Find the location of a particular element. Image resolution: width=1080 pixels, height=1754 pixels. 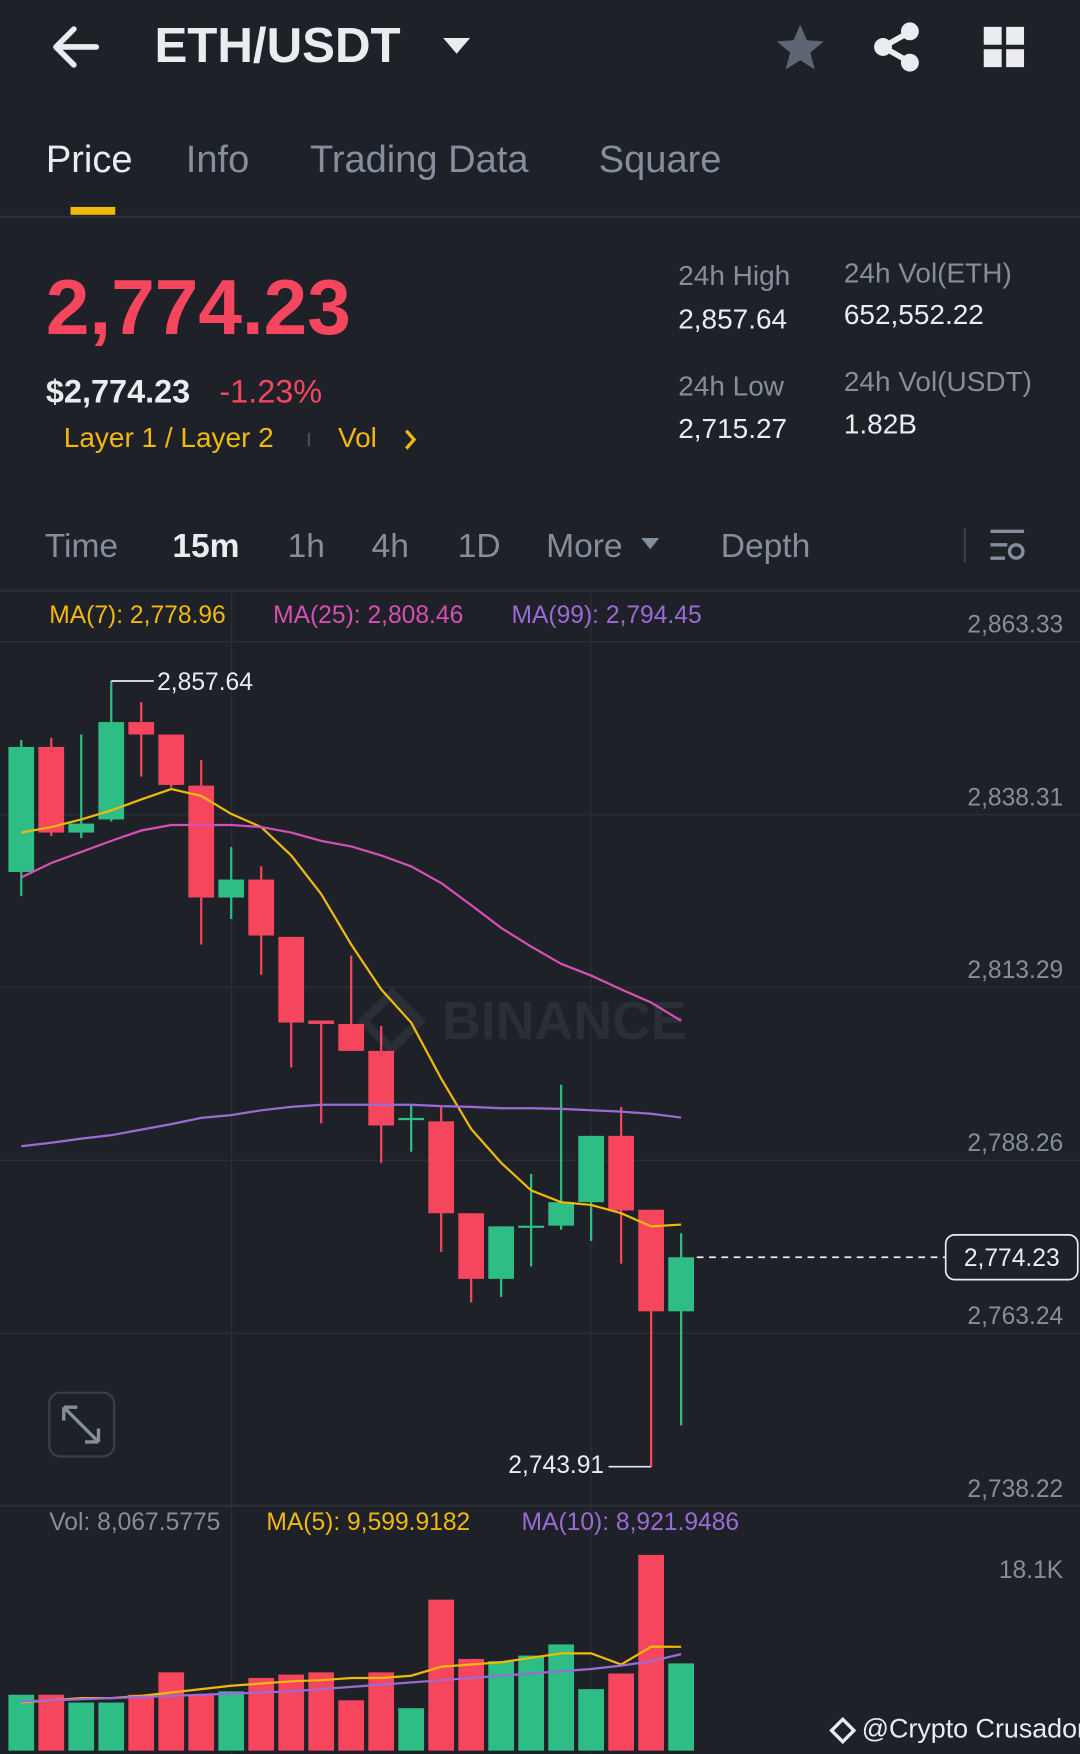

favorite-icon is located at coordinates (800, 47).